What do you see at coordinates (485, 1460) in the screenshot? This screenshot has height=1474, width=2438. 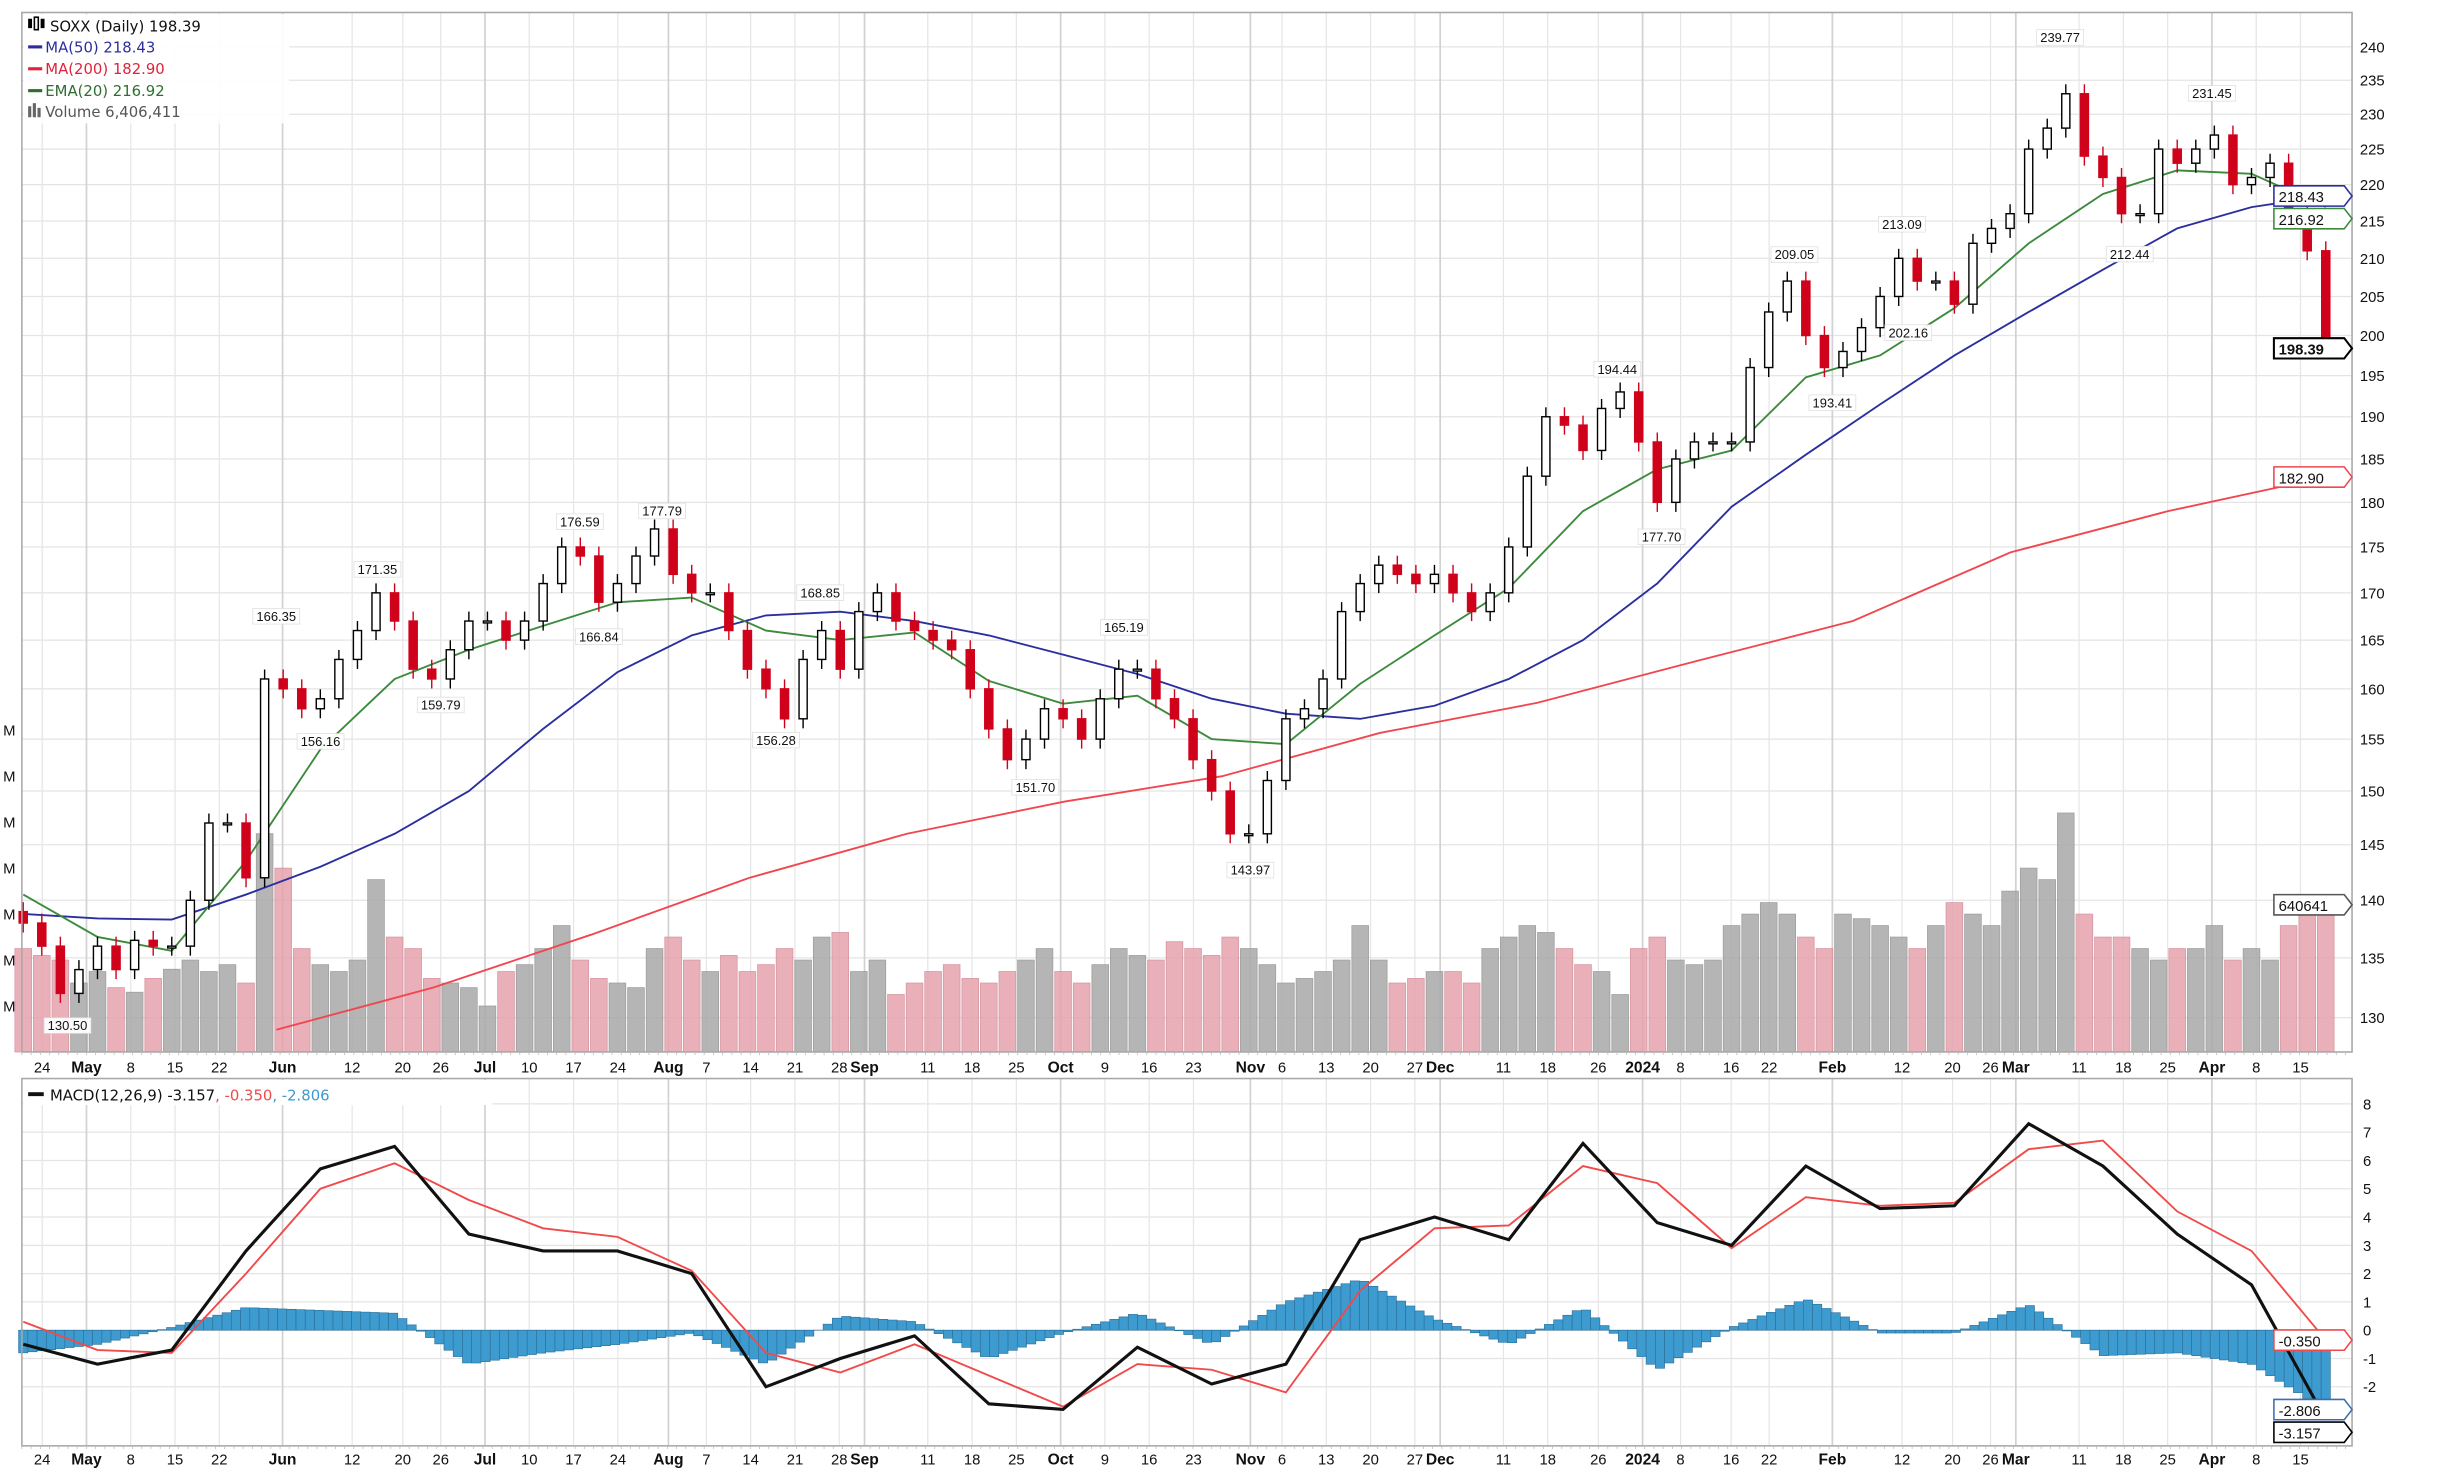 I see `date-axis-label: Jul` at bounding box center [485, 1460].